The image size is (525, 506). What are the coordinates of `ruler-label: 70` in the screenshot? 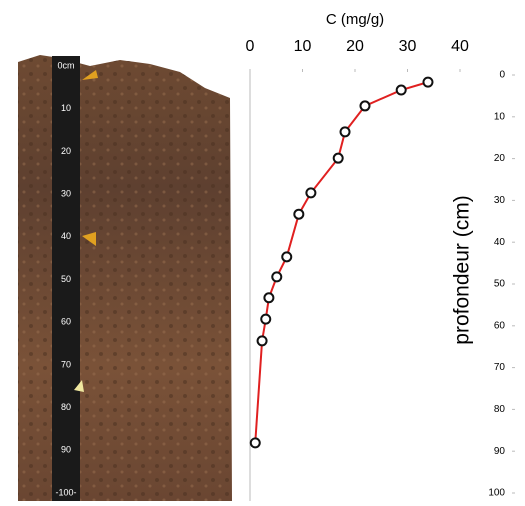 It's located at (66, 364).